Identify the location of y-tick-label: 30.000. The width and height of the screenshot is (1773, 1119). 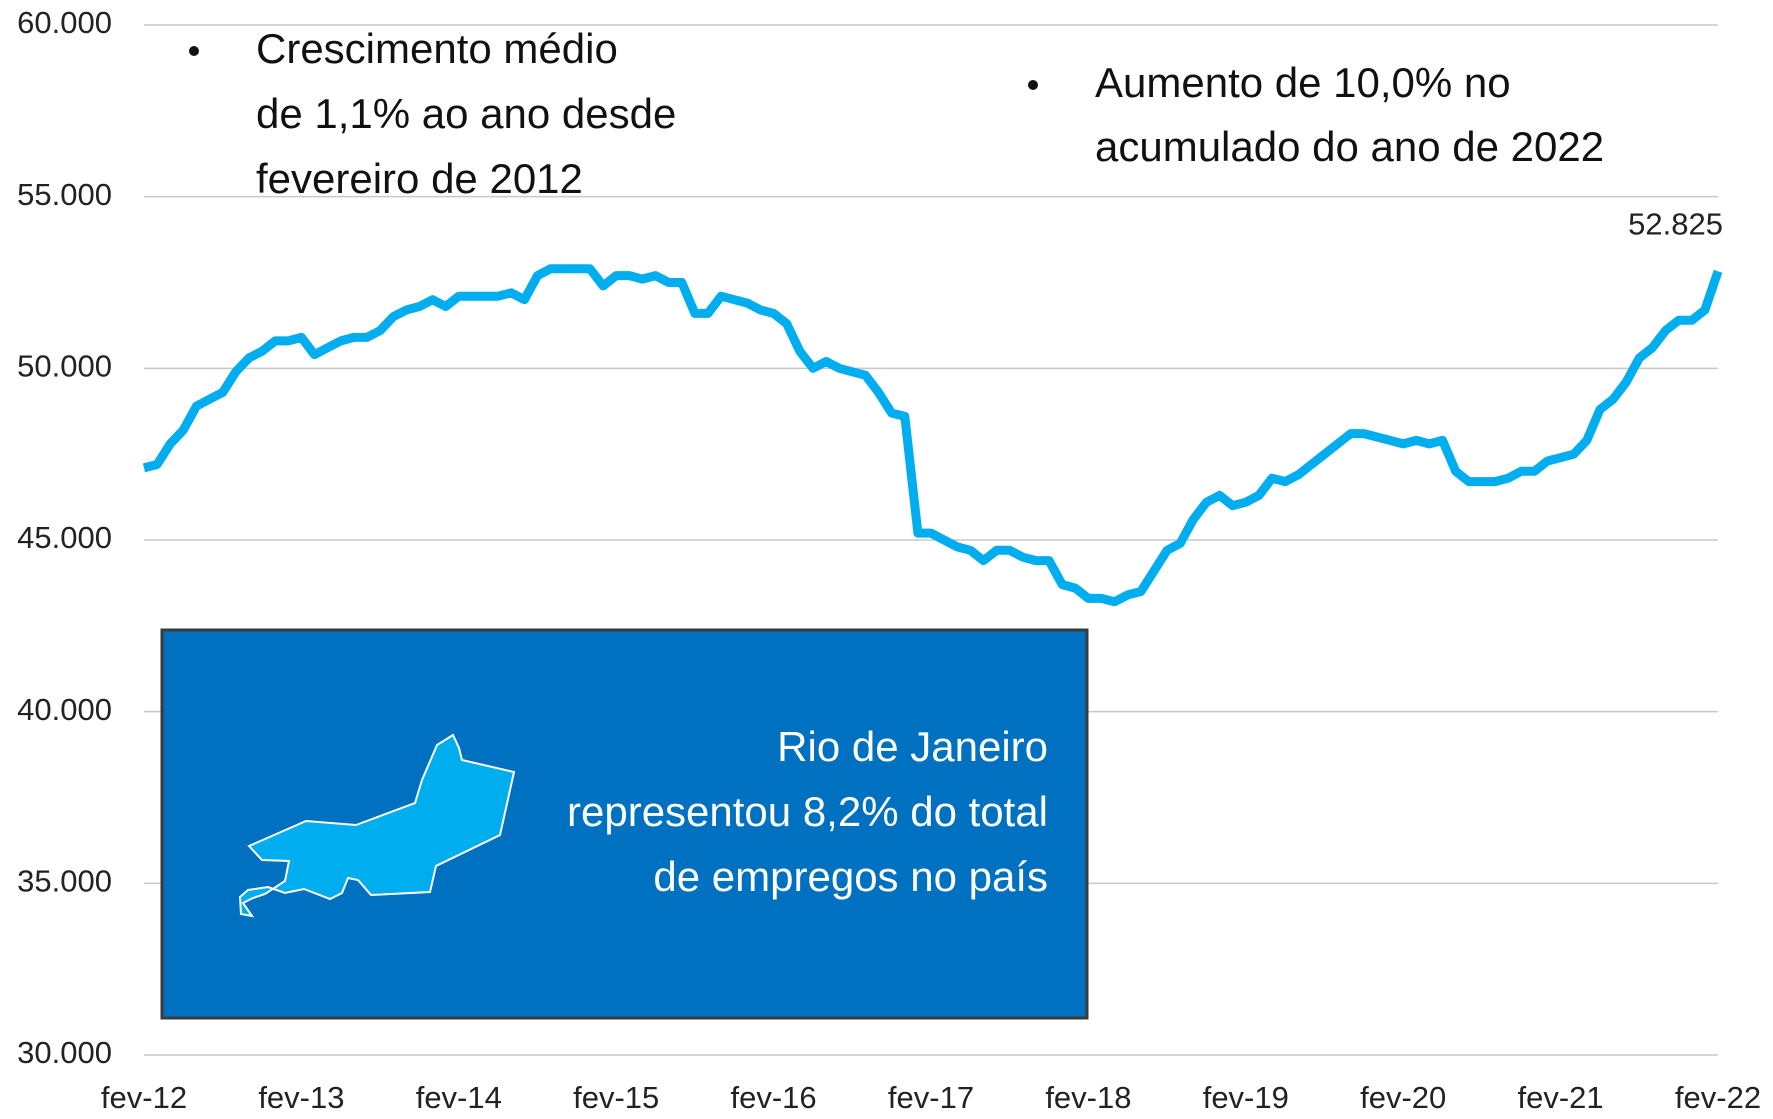
(64, 1052).